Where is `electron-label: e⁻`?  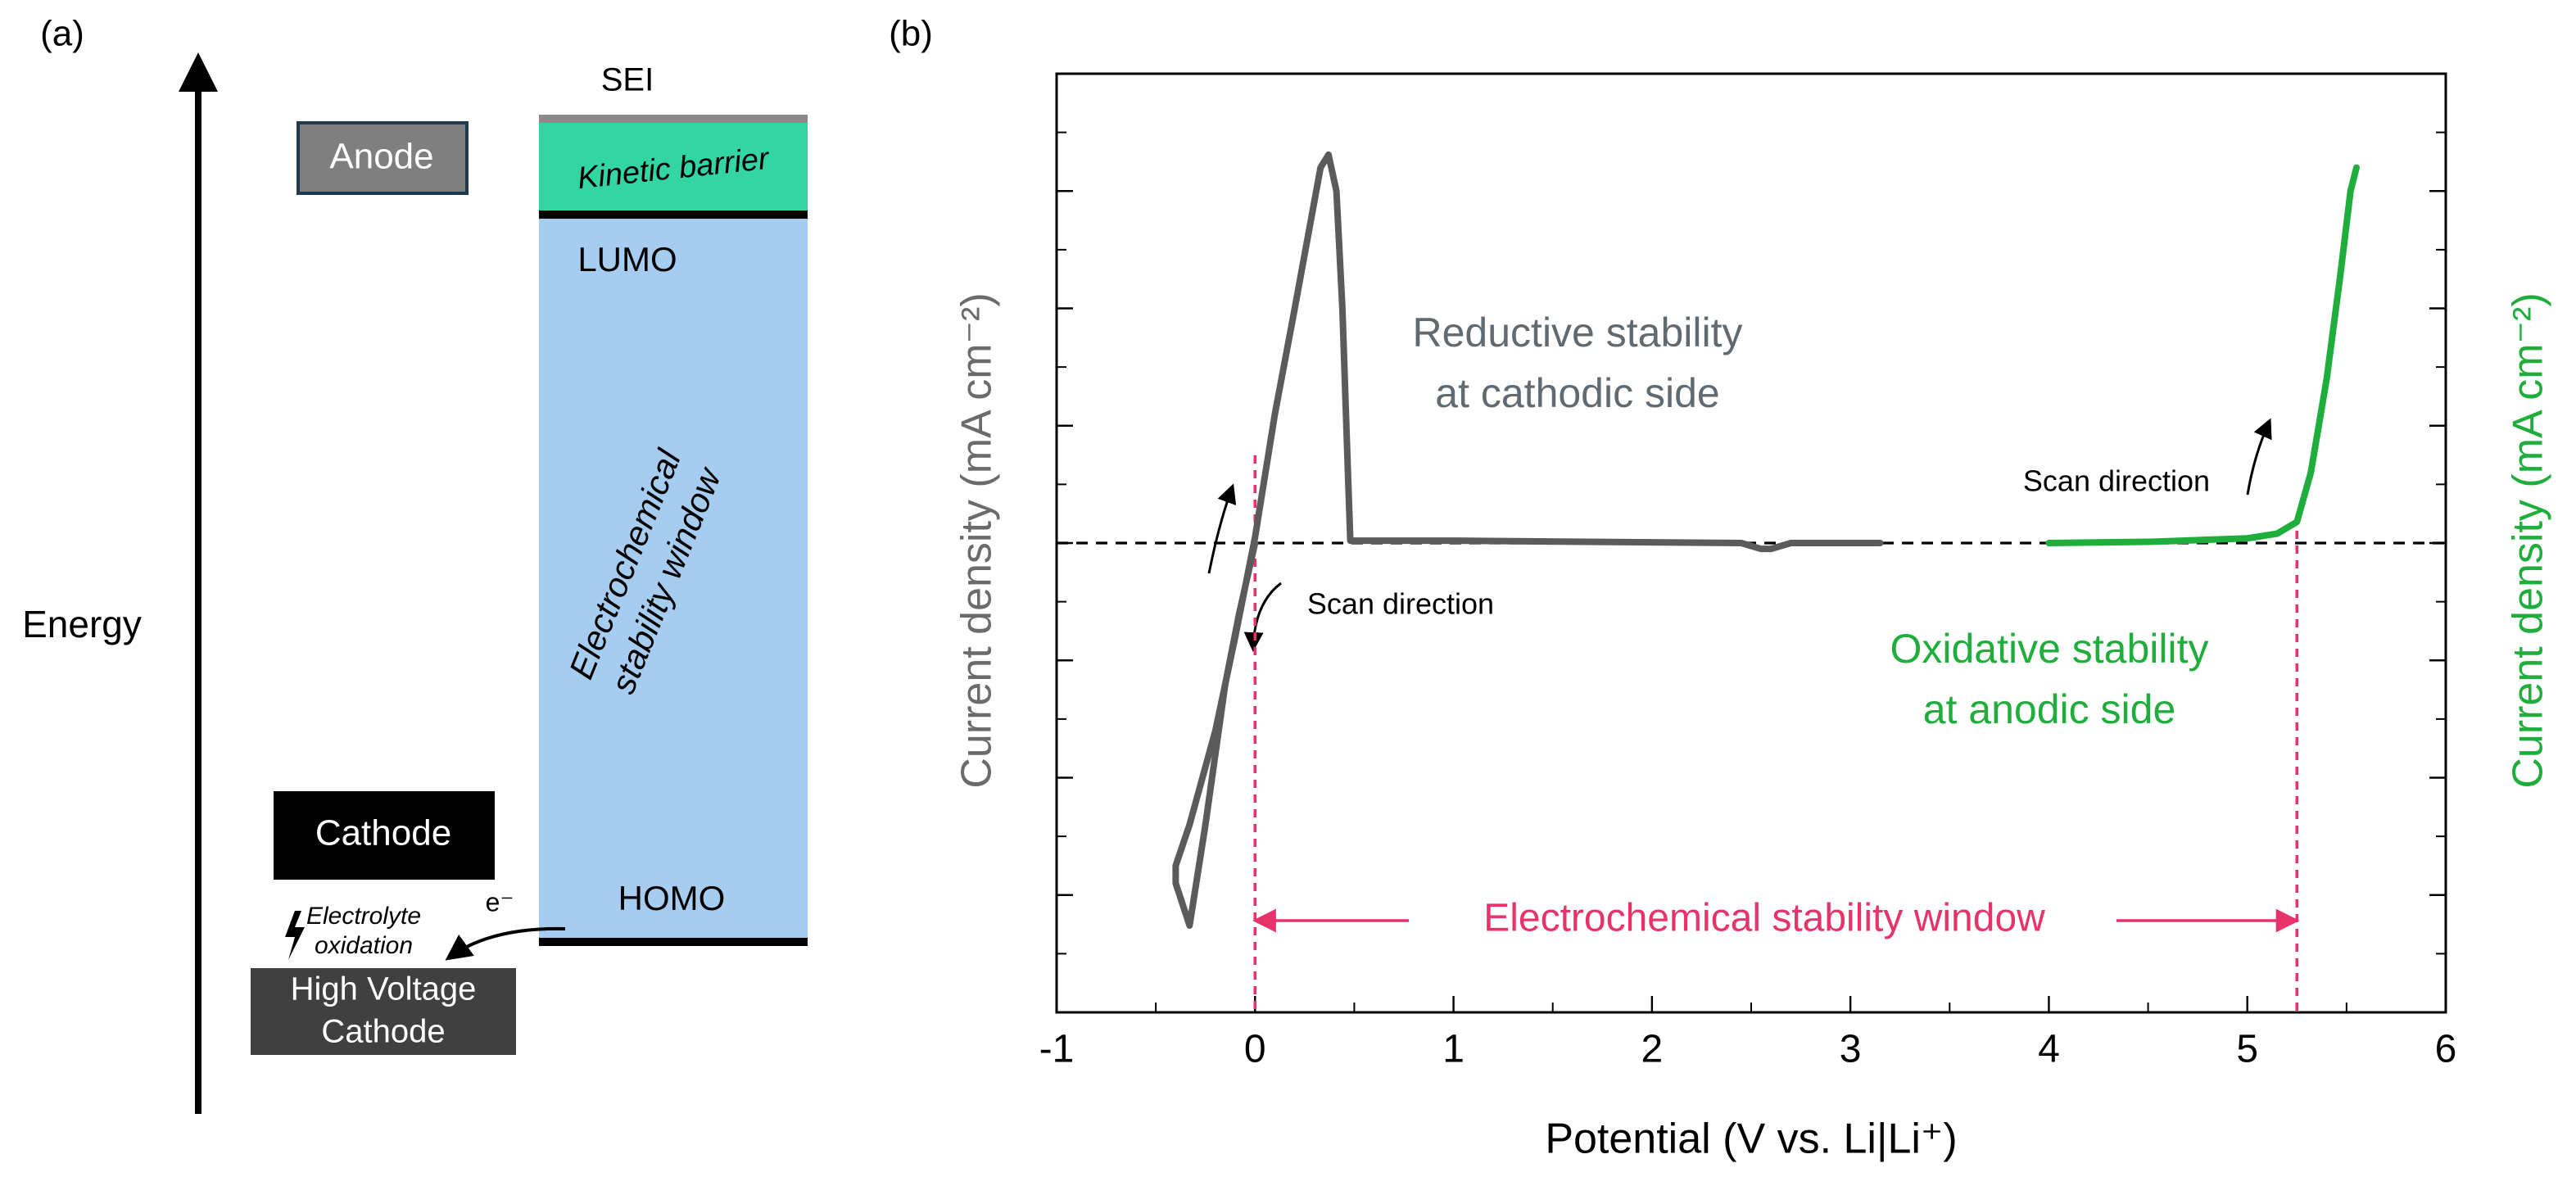
electron-label: e⁻ is located at coordinates (500, 902).